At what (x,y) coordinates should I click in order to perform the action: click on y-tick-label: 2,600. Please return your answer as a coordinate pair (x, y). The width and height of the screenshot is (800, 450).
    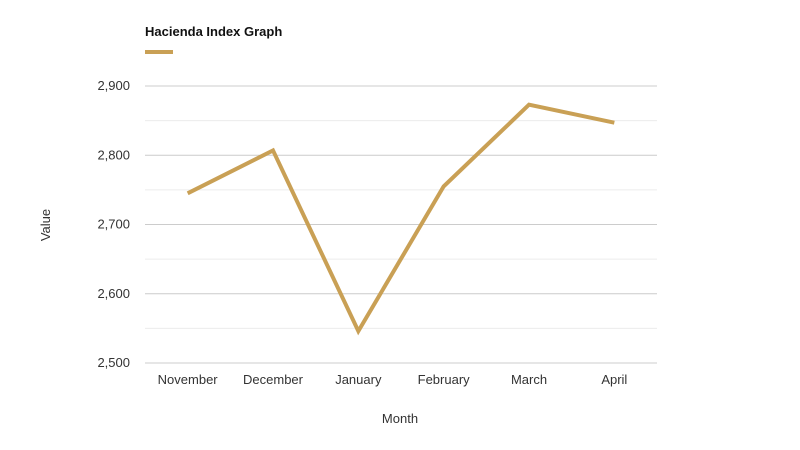
    Looking at the image, I should click on (113, 293).